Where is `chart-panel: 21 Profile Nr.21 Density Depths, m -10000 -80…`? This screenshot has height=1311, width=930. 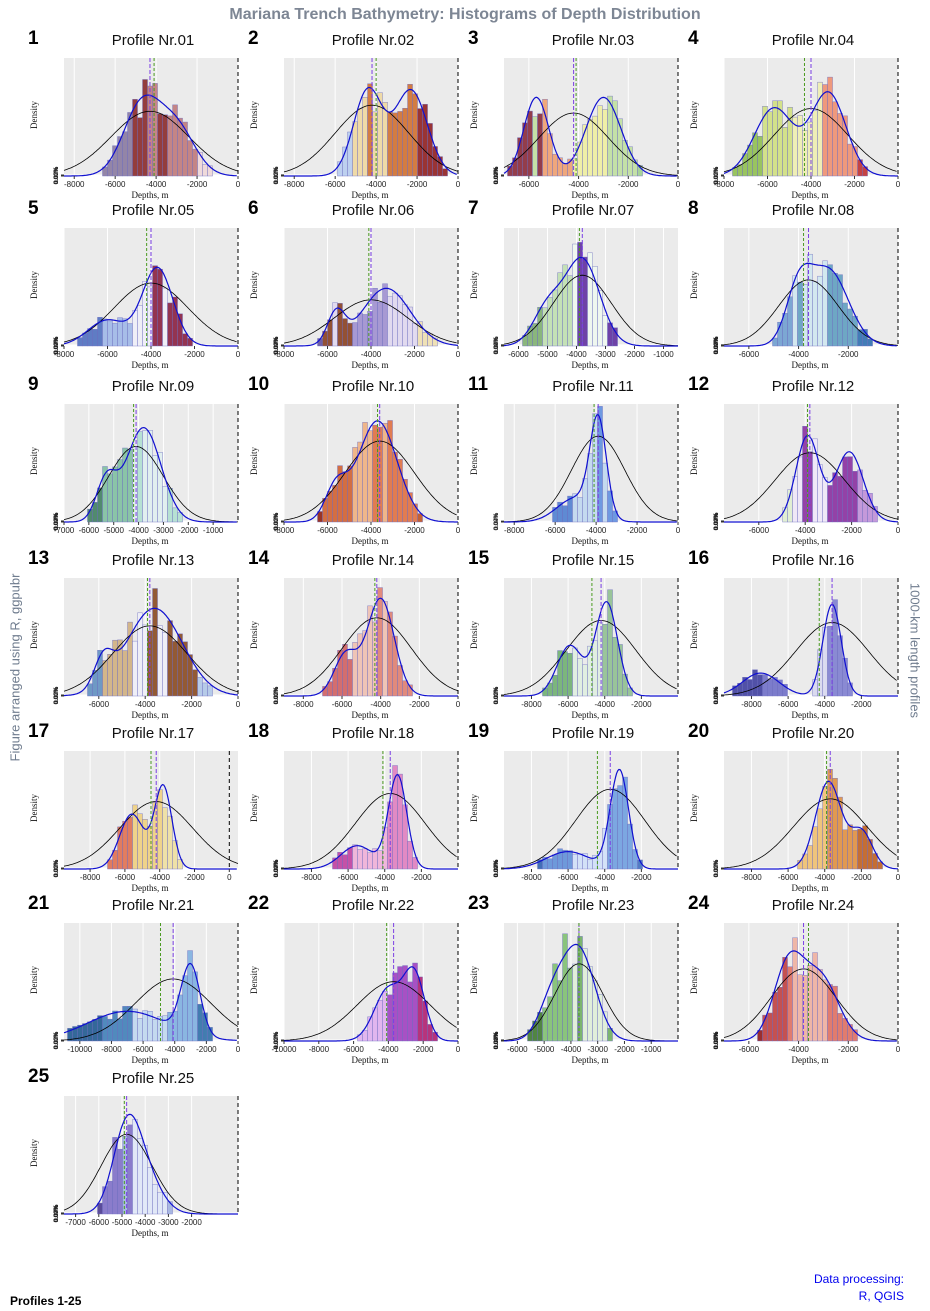
chart-panel: 21 Profile Nr.21 Density Depths, m -10000 -80… is located at coordinates (133, 981).